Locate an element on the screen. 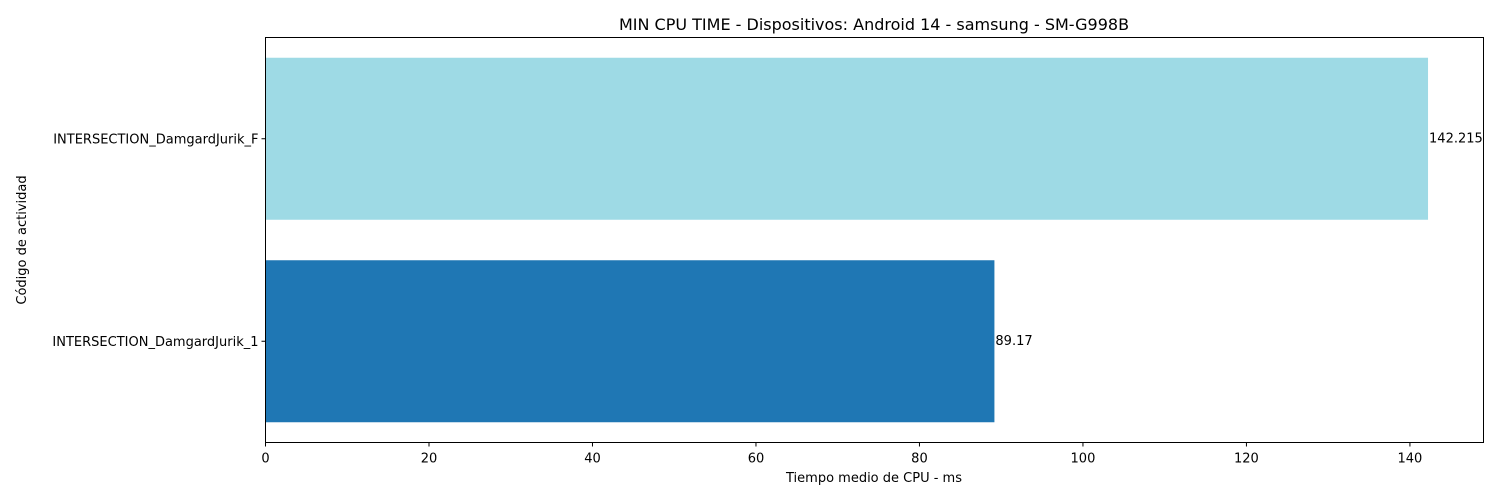 Image resolution: width=1500 pixels, height=500 pixels. x-tick-label: 100 is located at coordinates (1083, 459).